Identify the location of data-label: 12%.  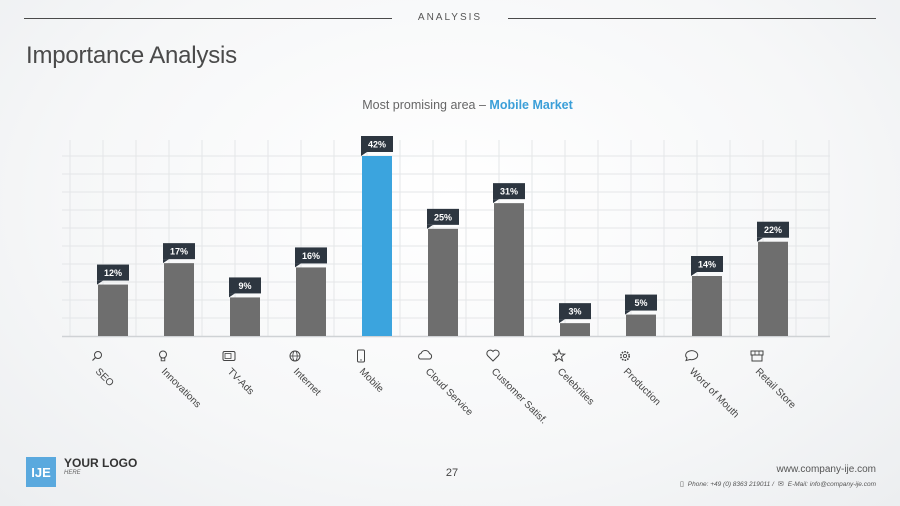
(113, 274).